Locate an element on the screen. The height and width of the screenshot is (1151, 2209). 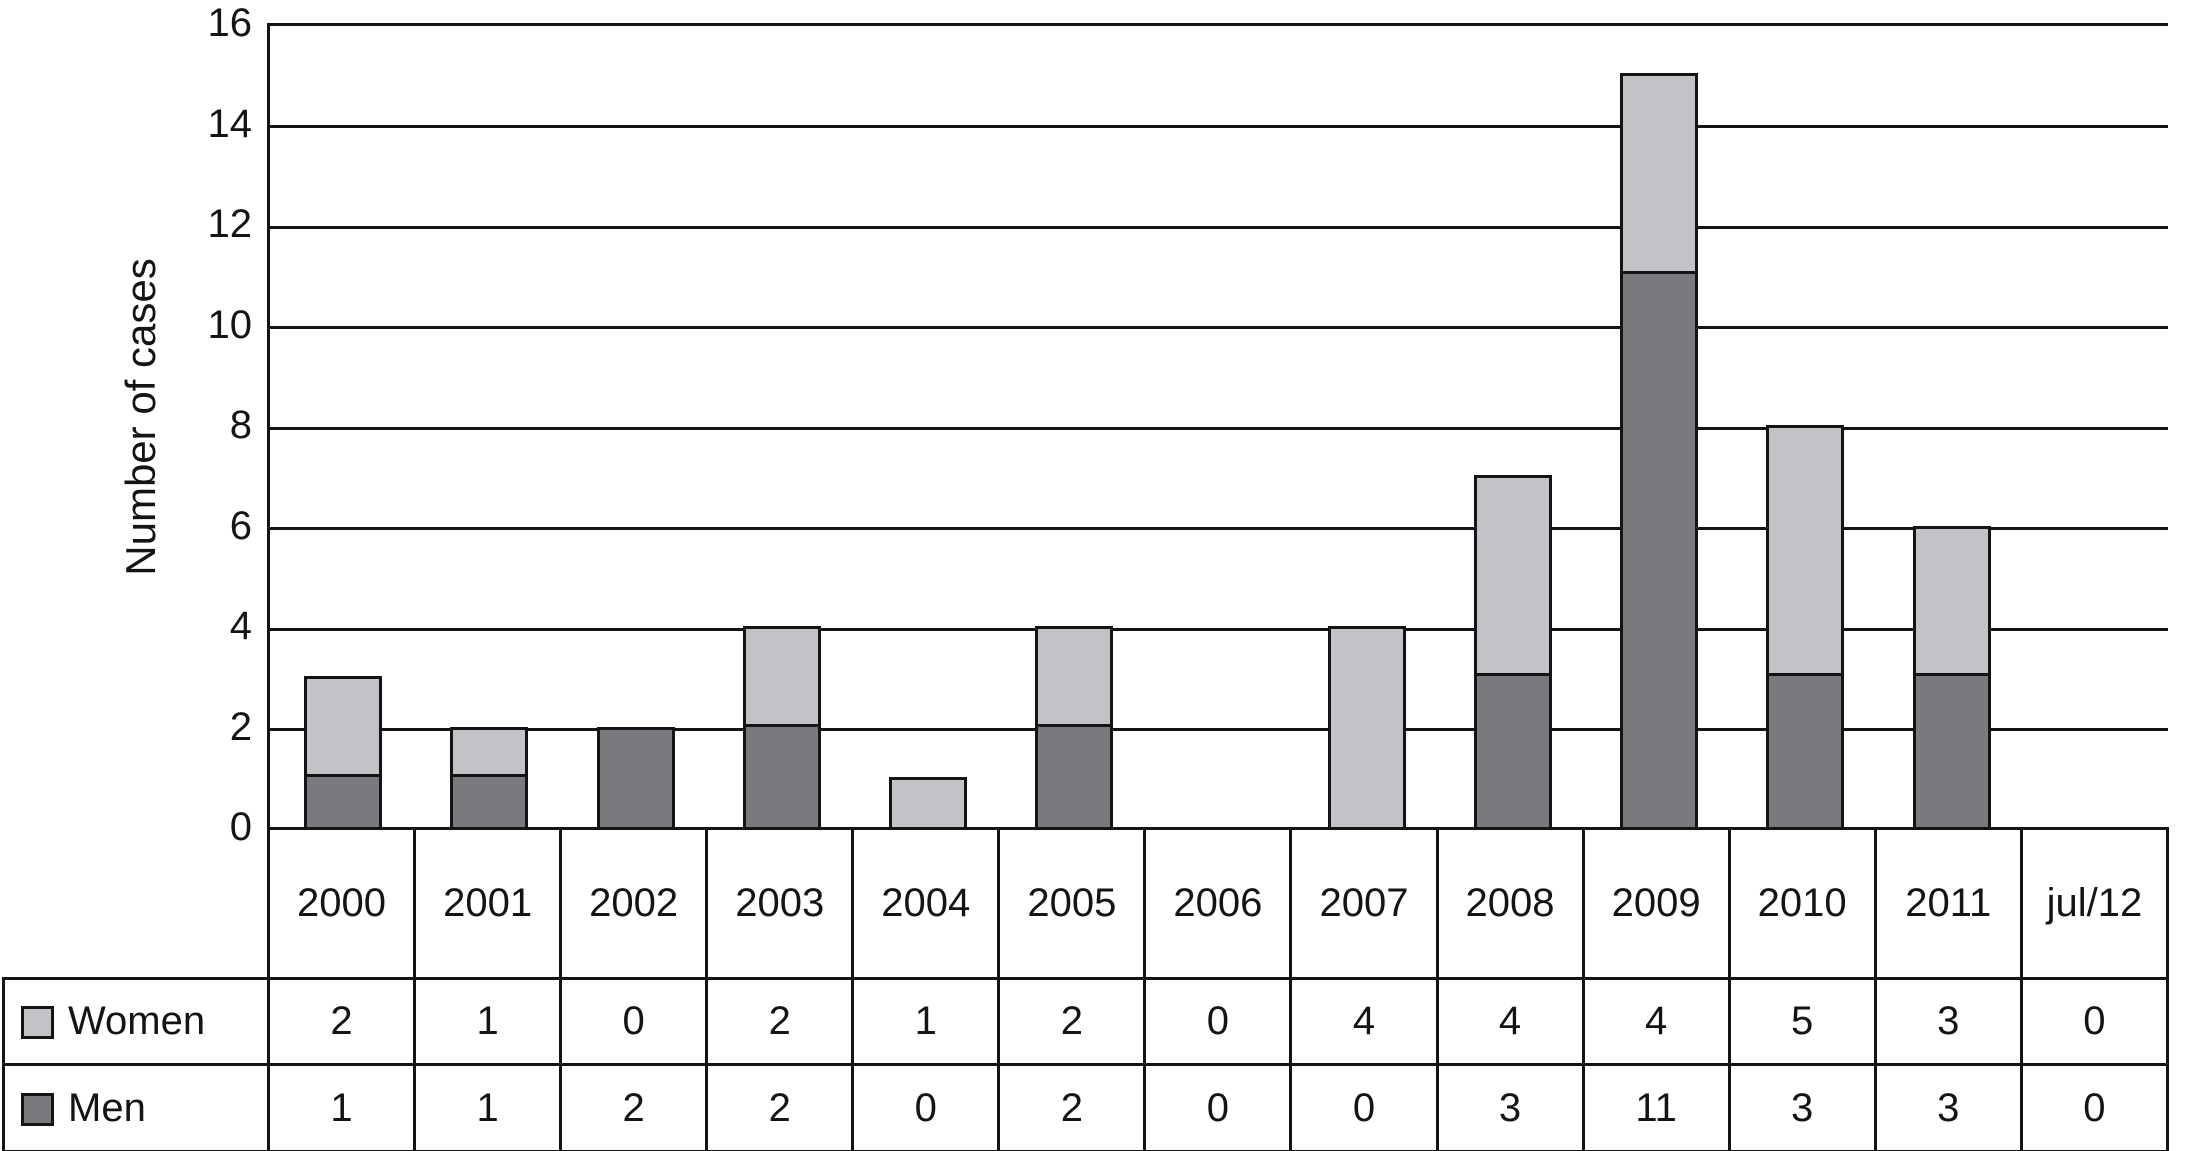
bar-2009 is located at coordinates (1659, 450).